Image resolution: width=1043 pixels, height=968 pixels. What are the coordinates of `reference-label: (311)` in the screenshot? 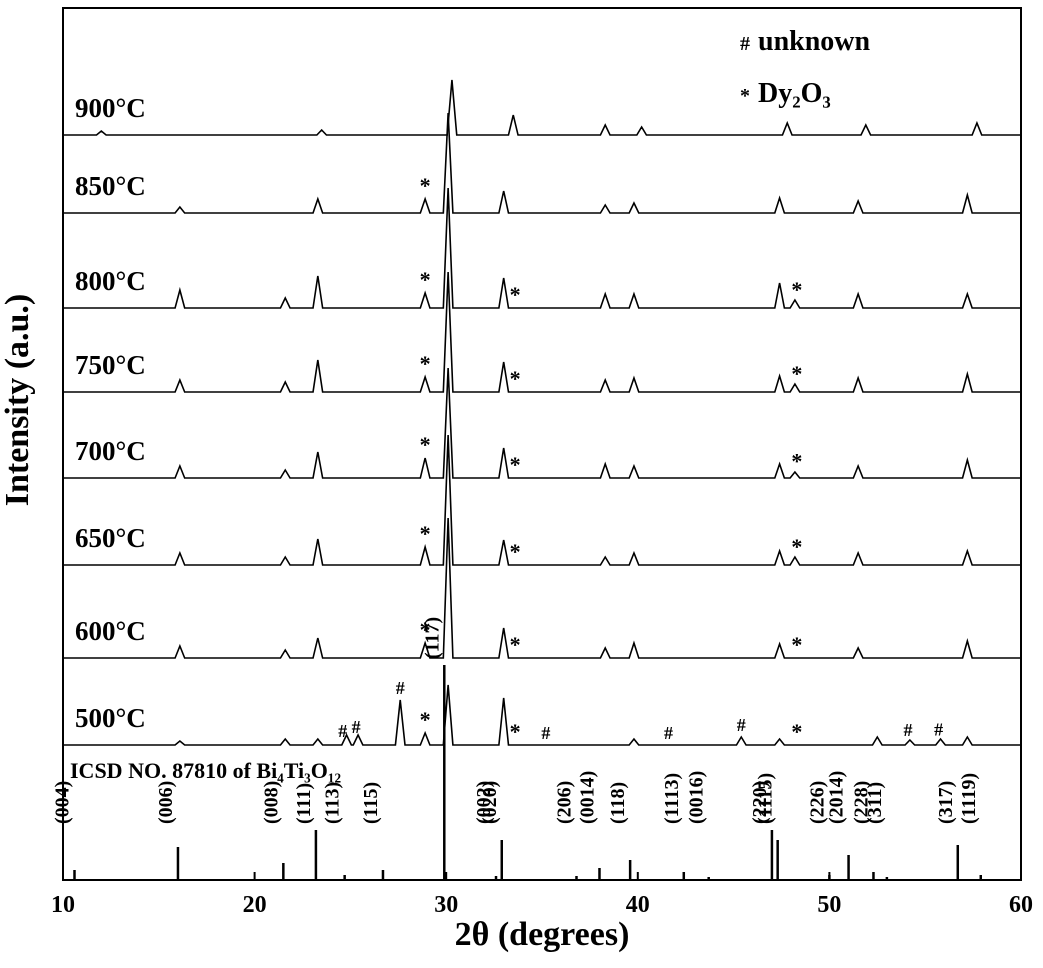 It's located at (875, 803).